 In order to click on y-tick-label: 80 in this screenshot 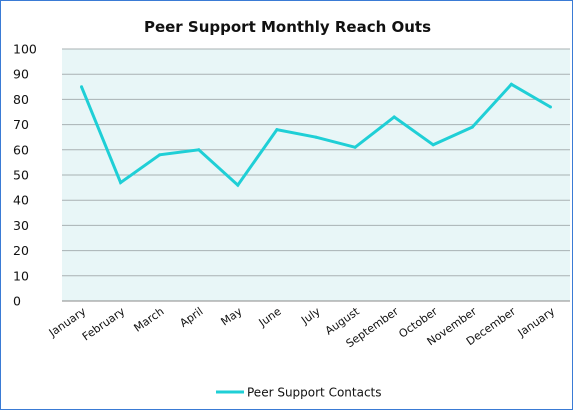, I will do `click(21, 99)`.